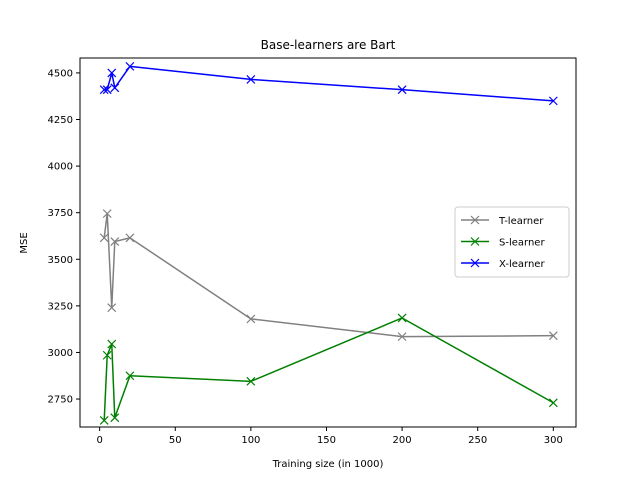 This screenshot has height=480, width=640. Describe the element at coordinates (24, 242) in the screenshot. I see `y-axis-label: MSE` at that location.